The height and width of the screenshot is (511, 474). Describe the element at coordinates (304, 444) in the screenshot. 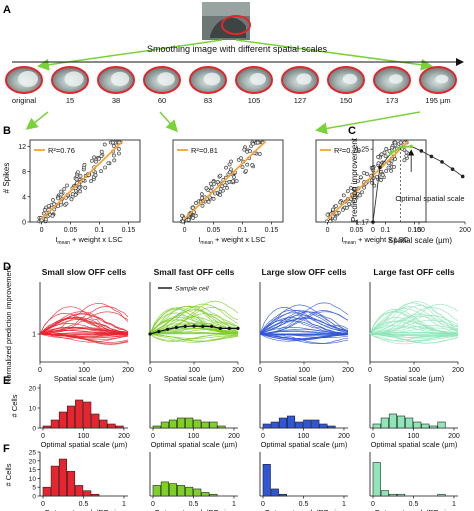

I see `hist-xlabel: Optimal spatial scale (µm)` at that location.